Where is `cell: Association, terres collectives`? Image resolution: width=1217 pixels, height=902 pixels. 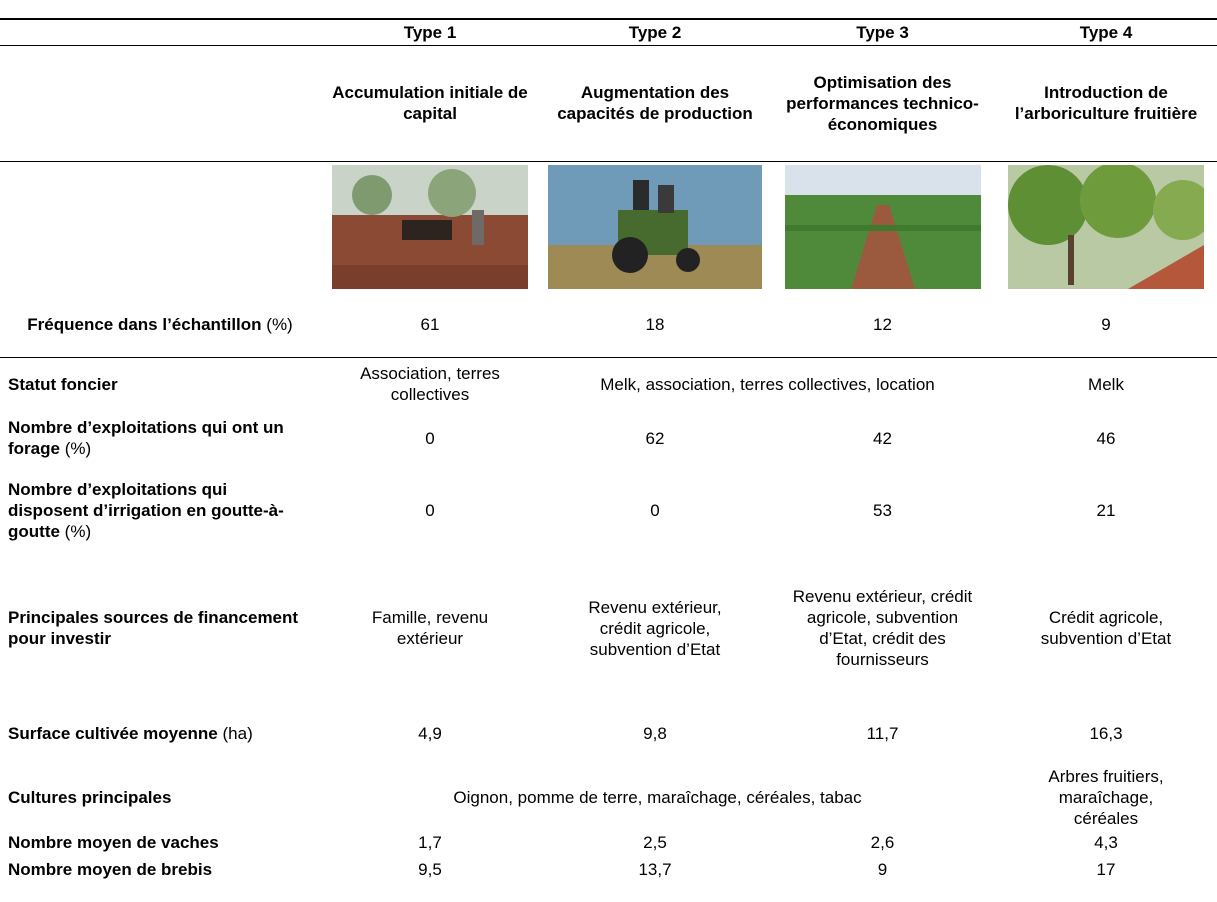 cell: Association, terres collectives is located at coordinates (430, 384).